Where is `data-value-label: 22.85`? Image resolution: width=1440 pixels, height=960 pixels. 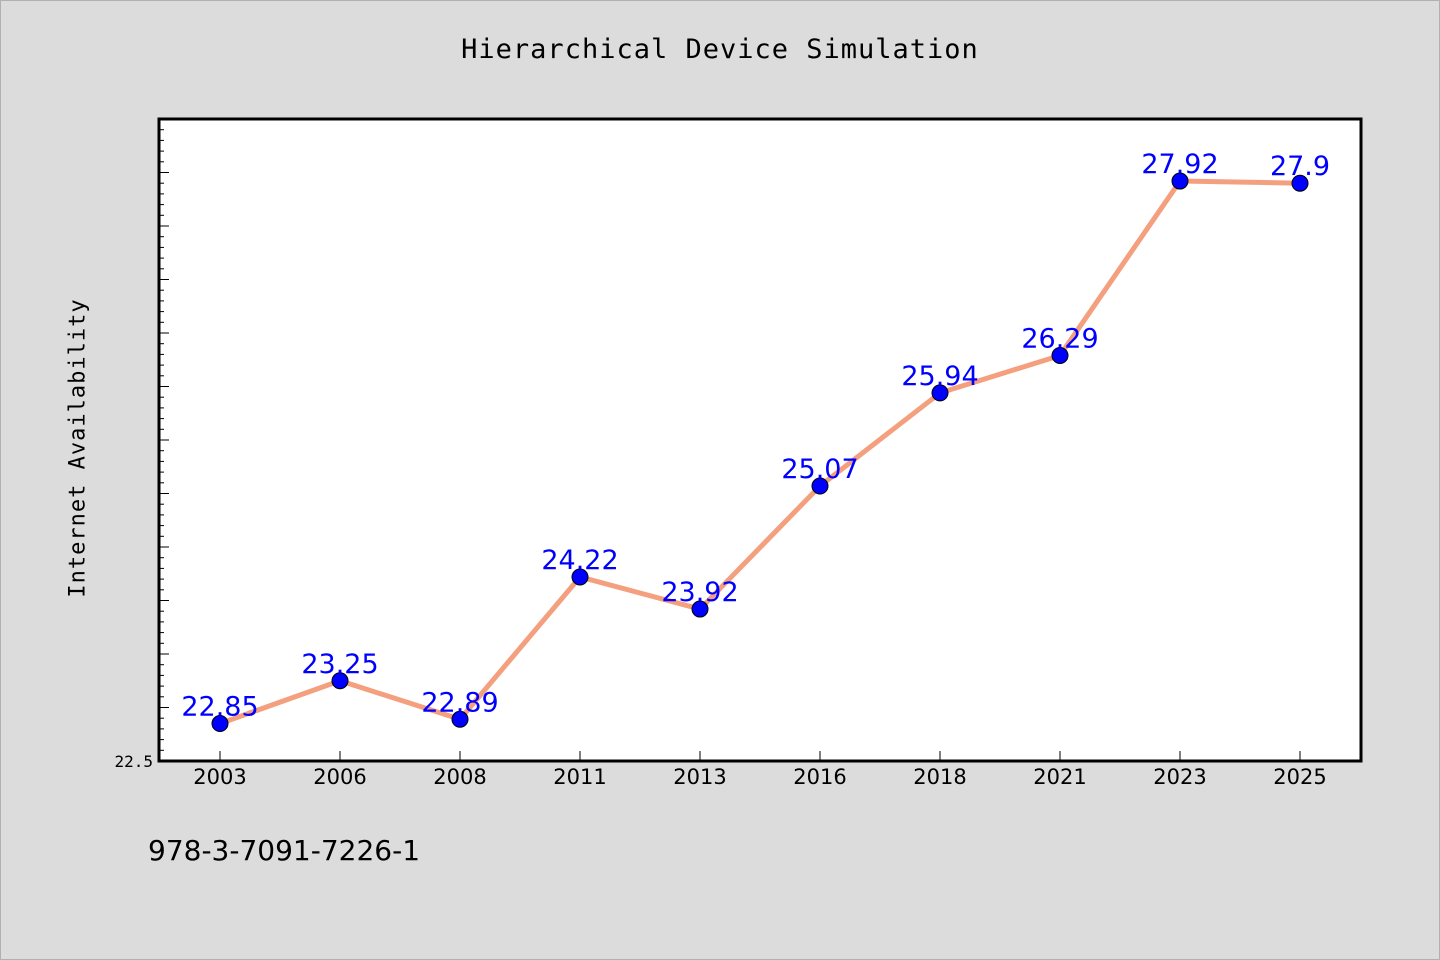
data-value-label: 22.85 is located at coordinates (219, 707).